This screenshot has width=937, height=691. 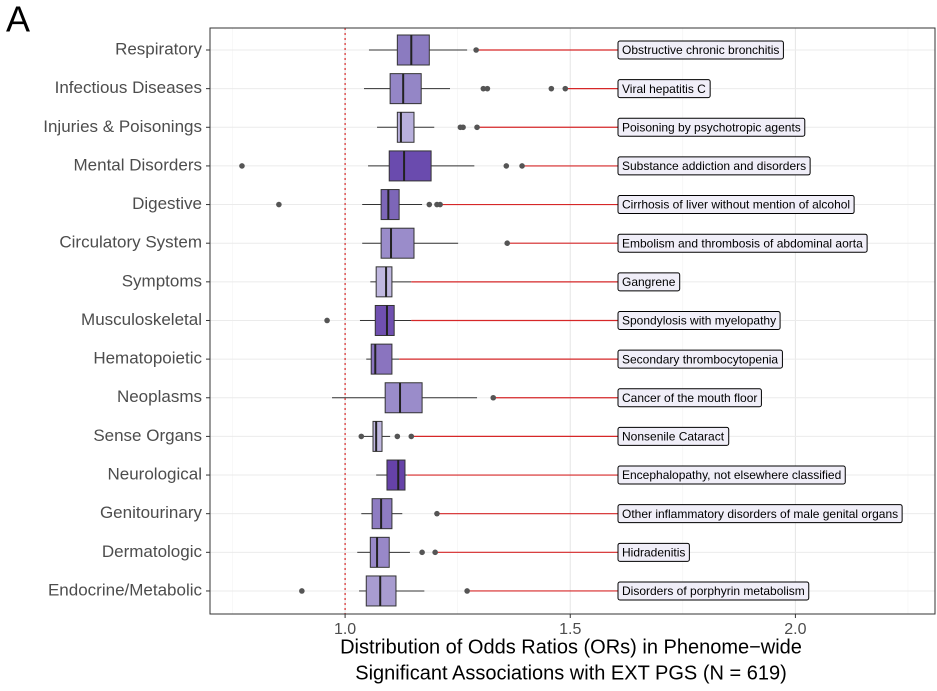 I want to click on y-tick-label: Musculoskeletal, so click(x=141, y=319).